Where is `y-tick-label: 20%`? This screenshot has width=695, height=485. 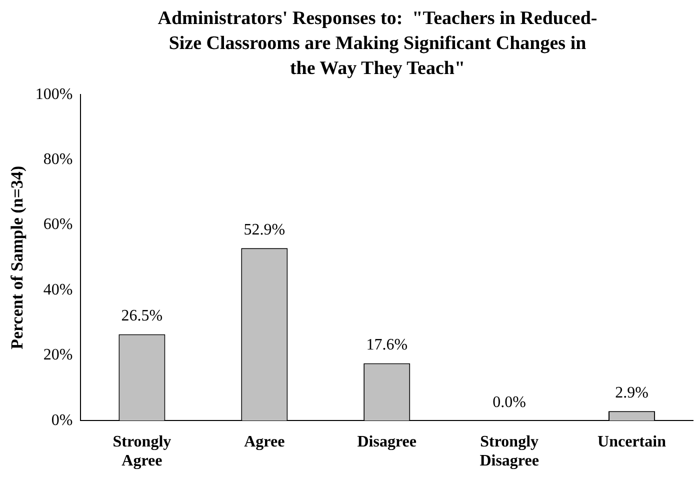
y-tick-label: 20% is located at coordinates (58, 355).